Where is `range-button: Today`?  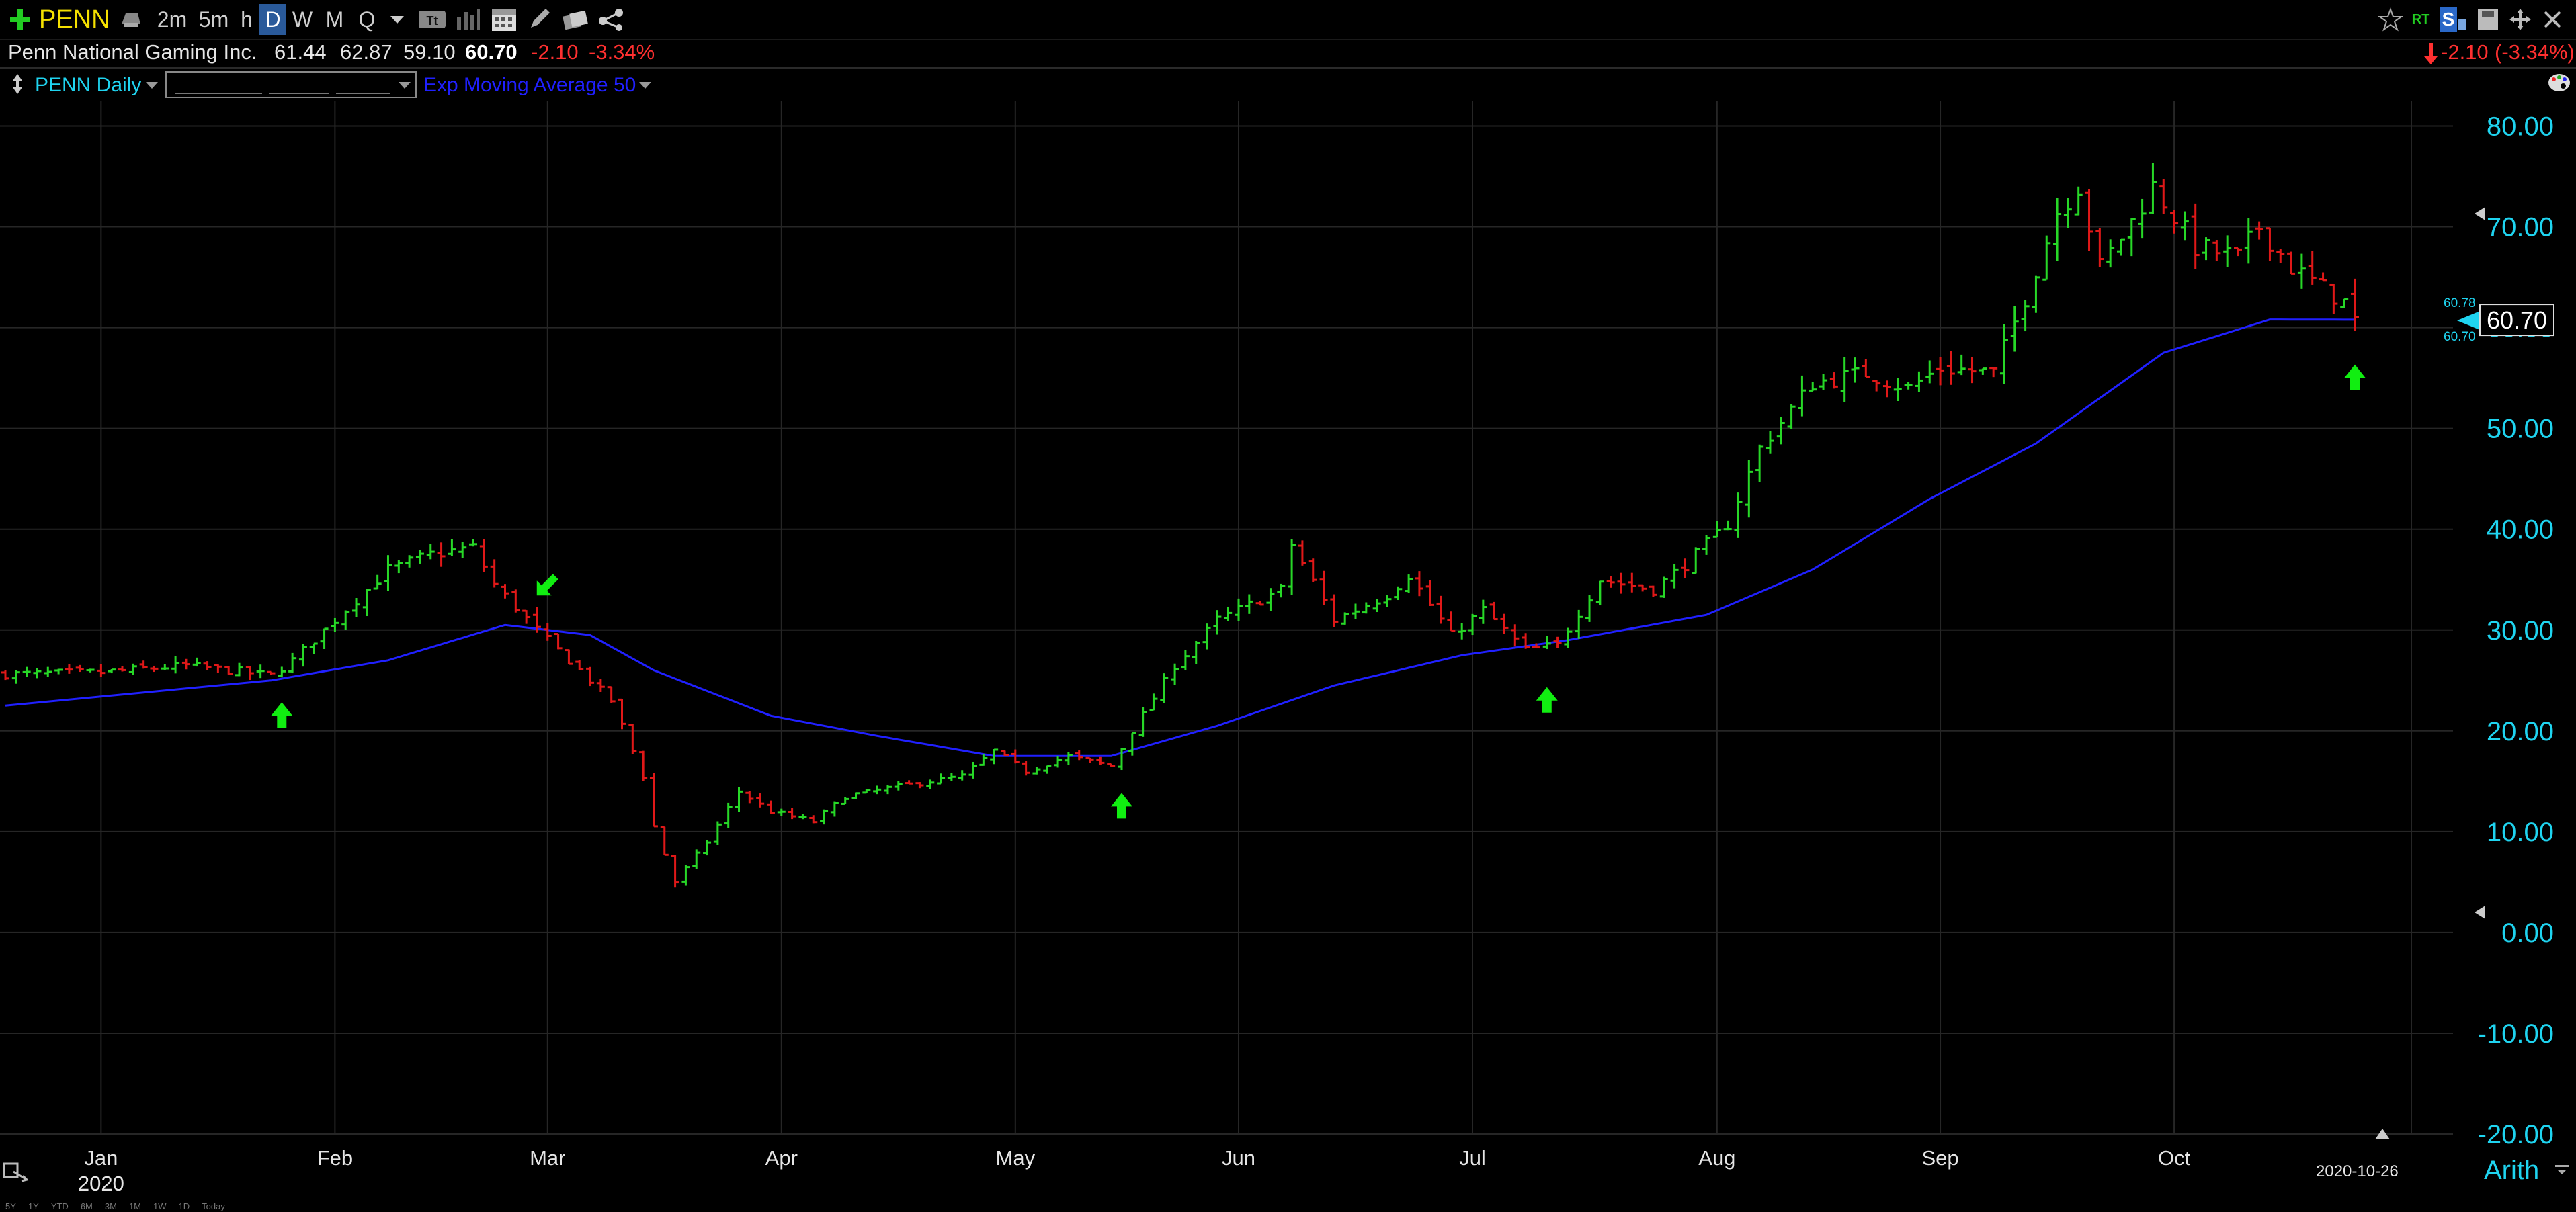
range-button: Today is located at coordinates (213, 1206).